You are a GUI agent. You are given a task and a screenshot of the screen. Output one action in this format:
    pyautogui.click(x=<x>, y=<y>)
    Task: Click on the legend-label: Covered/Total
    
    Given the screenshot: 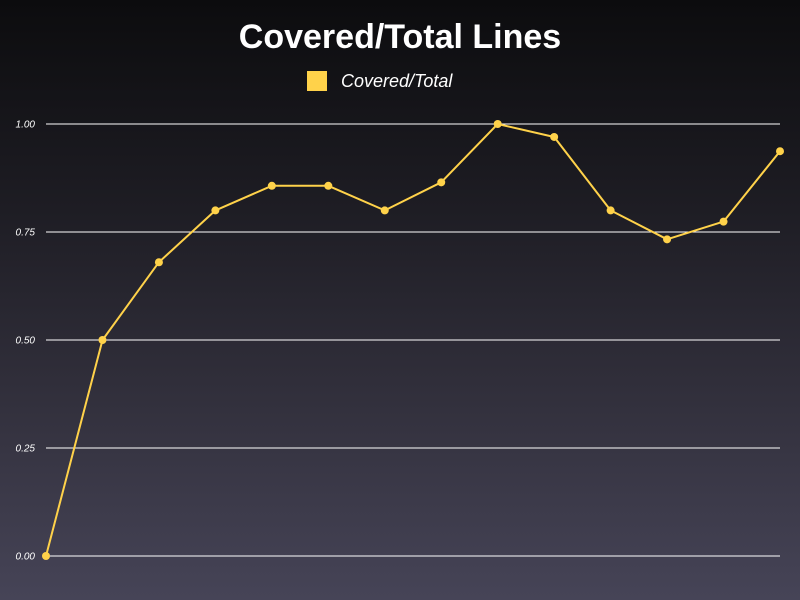 What is the action you would take?
    pyautogui.click(x=397, y=80)
    